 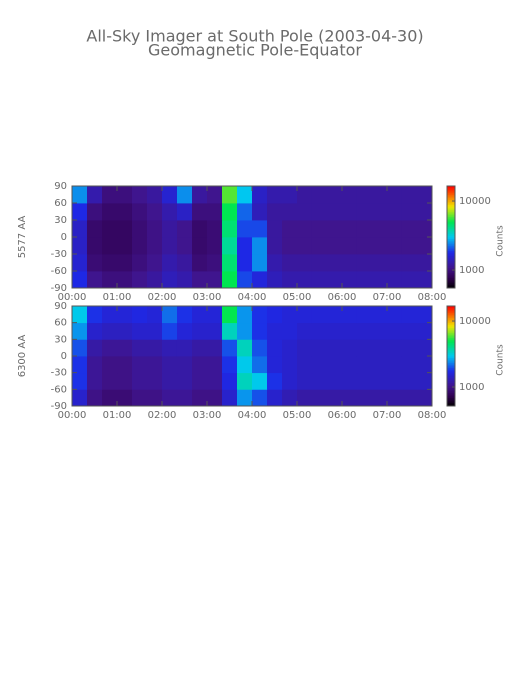 What do you see at coordinates (59, 373) in the screenshot?
I see `y-tick-label: -30` at bounding box center [59, 373].